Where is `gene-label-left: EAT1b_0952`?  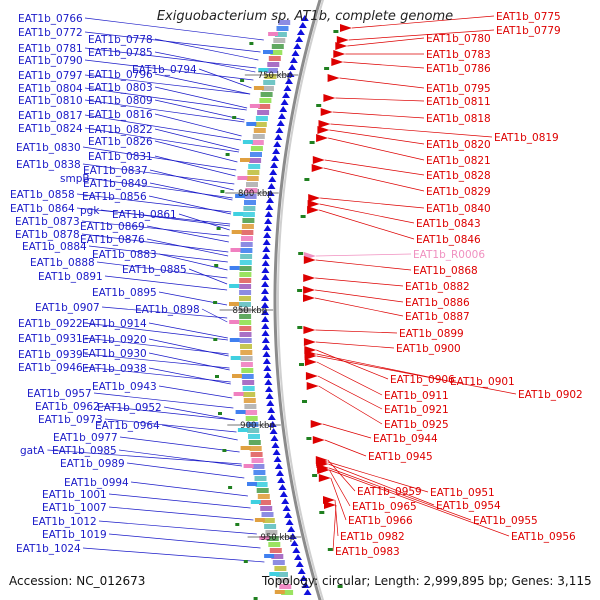 gene-label-left: EAT1b_0952 is located at coordinates (129, 408).